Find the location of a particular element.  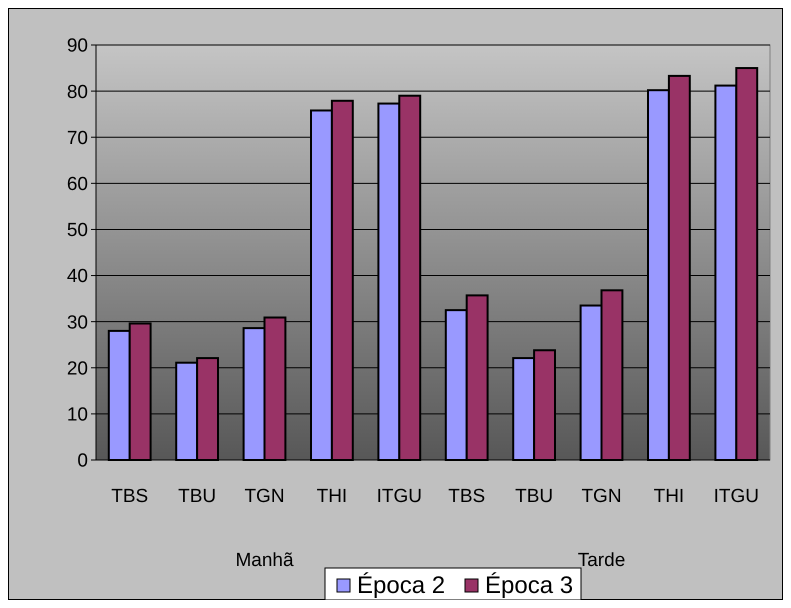

legend-label: Época 2 is located at coordinates (401, 585).